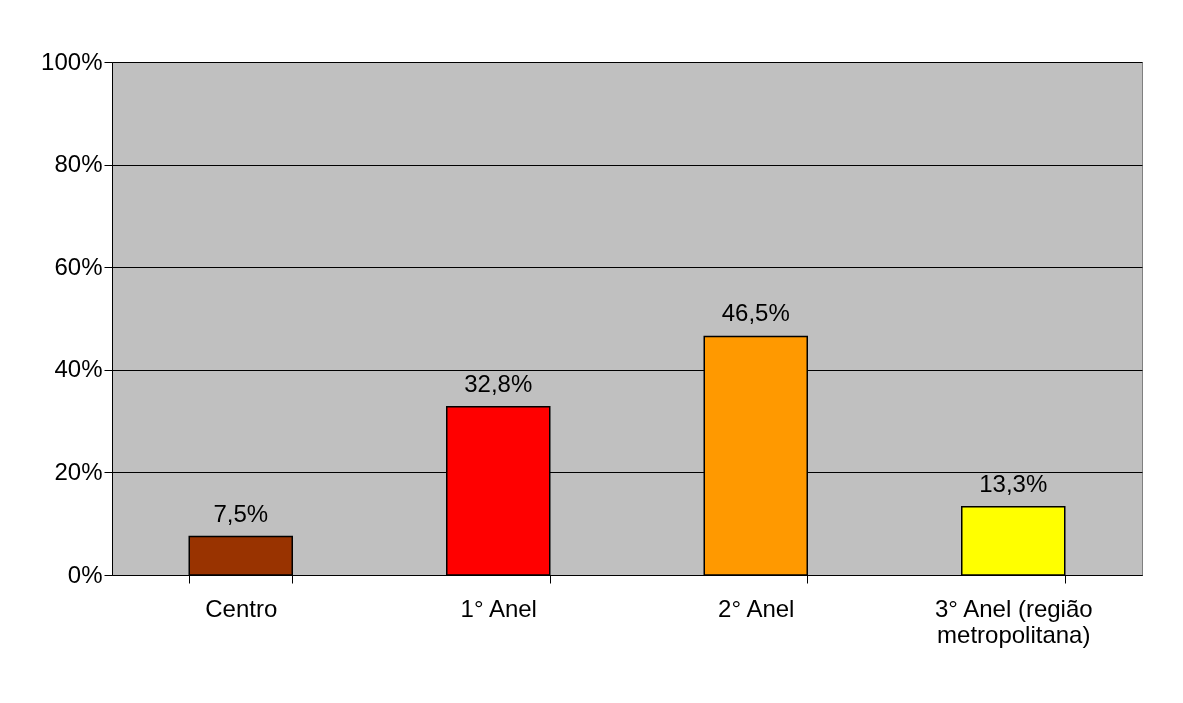 Image resolution: width=1183 pixels, height=703 pixels. I want to click on x-tick-label: 1° Anel, so click(498, 608).